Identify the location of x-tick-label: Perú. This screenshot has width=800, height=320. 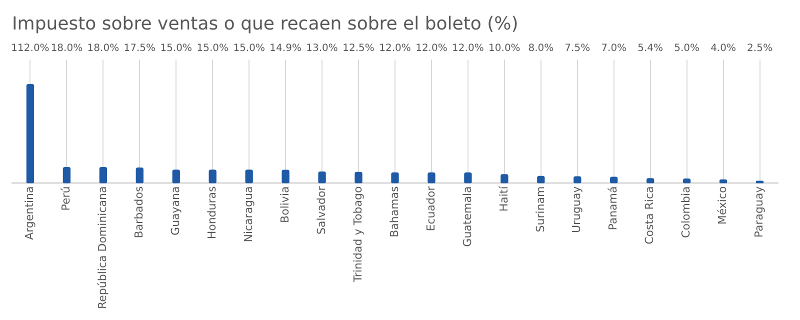
(66, 198).